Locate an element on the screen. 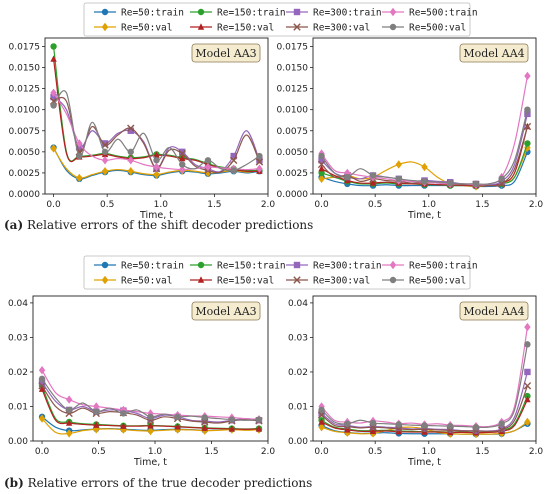 The height and width of the screenshot is (494, 550). y-tick-label: 0.03 is located at coordinates (18, 338).